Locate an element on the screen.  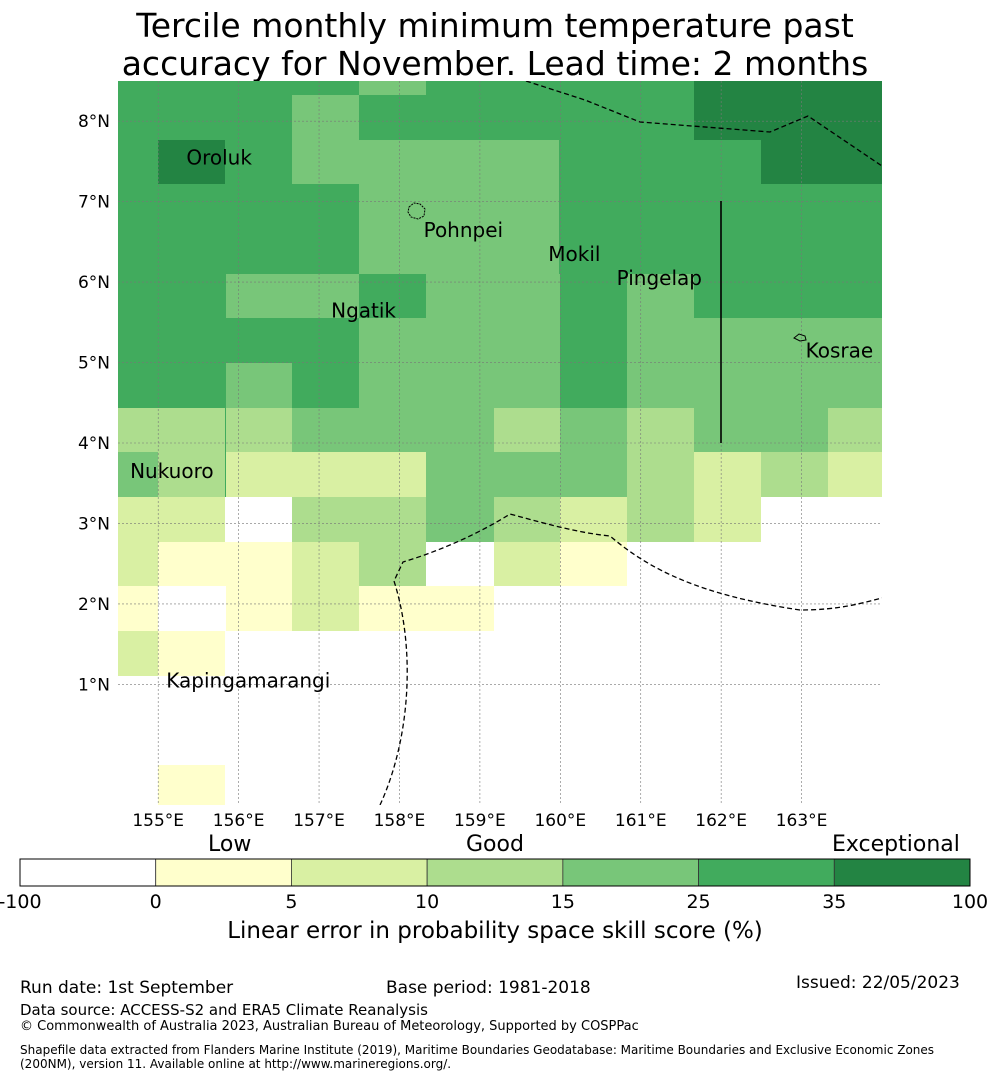
lon-tick-label: 159°E is located at coordinates (480, 821).